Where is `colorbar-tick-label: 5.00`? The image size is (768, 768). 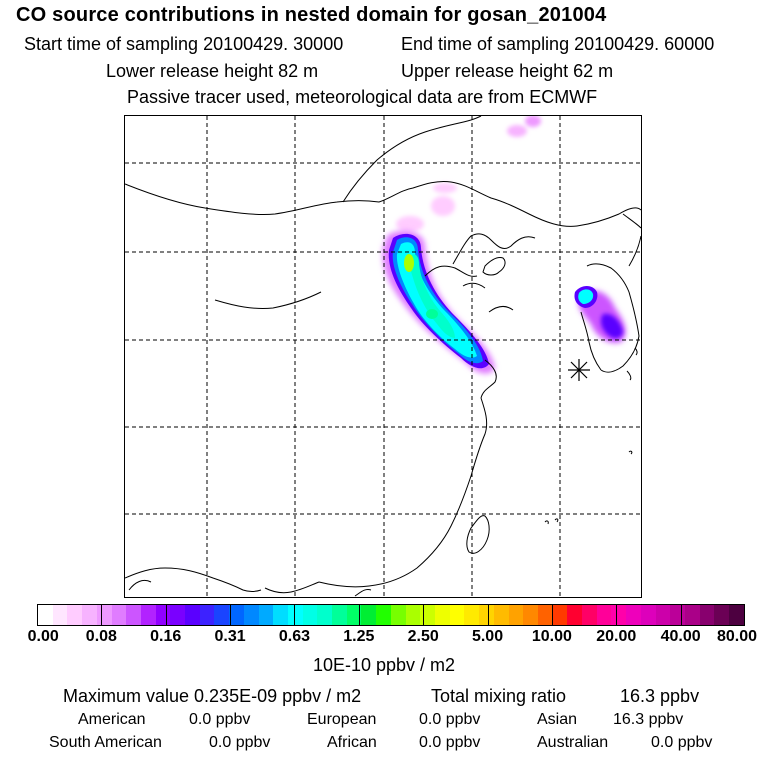
colorbar-tick-label: 5.00 is located at coordinates (487, 636).